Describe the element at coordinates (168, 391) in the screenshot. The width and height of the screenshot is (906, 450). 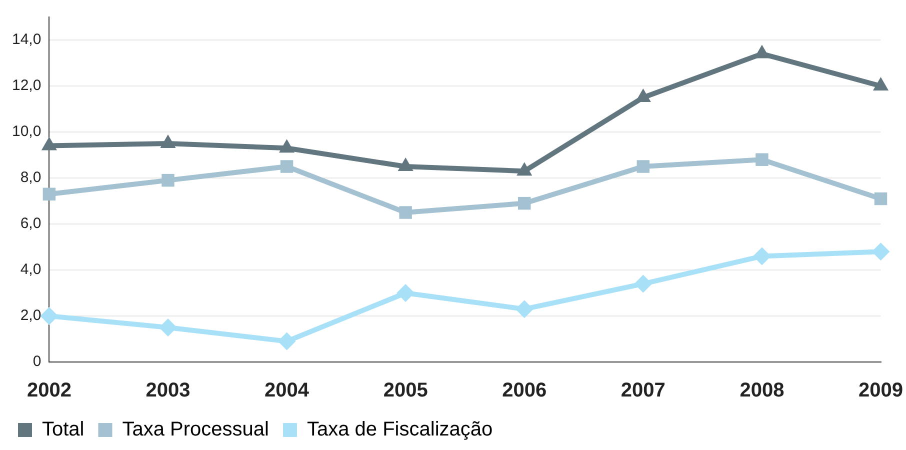
I see `x-tick-label: 2003` at that location.